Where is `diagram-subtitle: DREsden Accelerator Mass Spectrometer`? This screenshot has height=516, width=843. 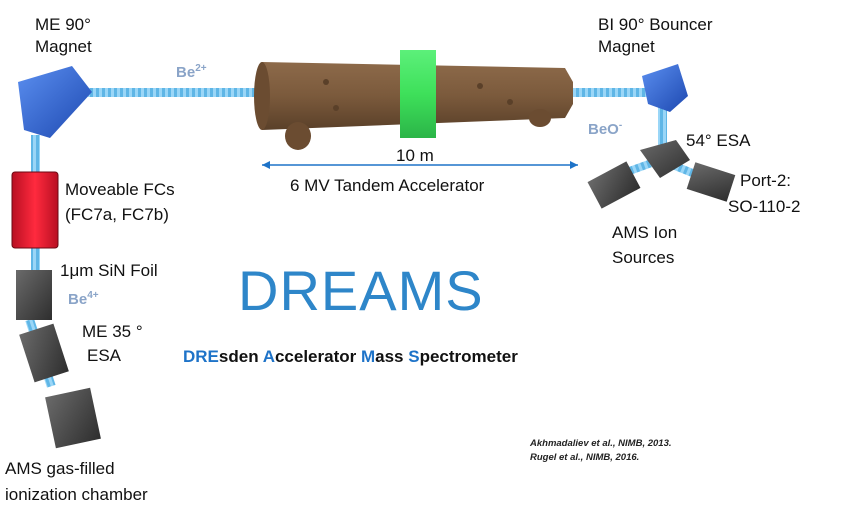
diagram-subtitle: DREsden Accelerator Mass Spectrometer is located at coordinates (350, 357).